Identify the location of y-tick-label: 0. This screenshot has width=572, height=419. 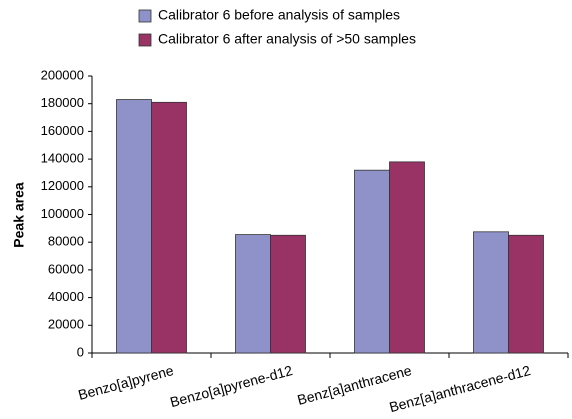
(80, 351).